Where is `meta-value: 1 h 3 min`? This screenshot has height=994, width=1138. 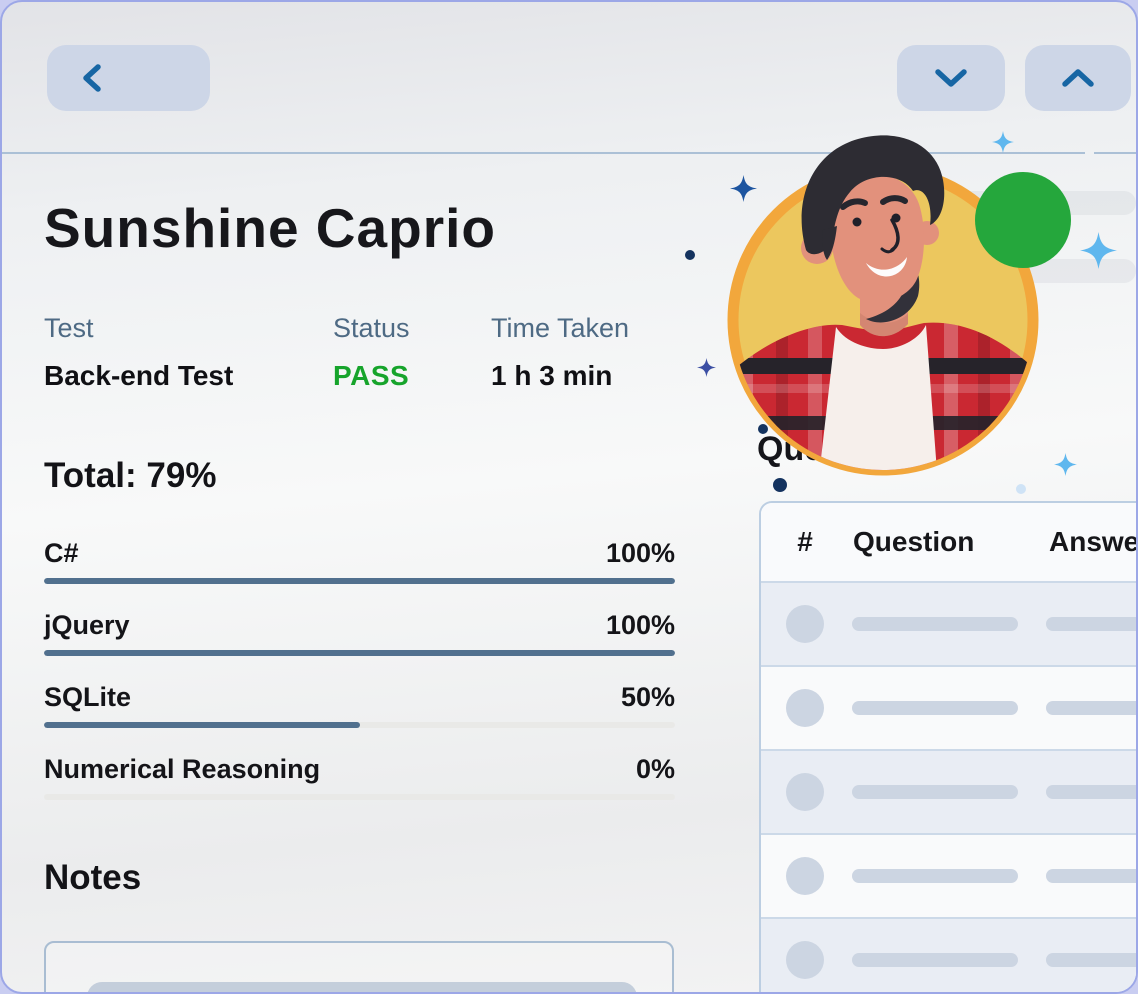
meta-value: 1 h 3 min is located at coordinates (552, 375).